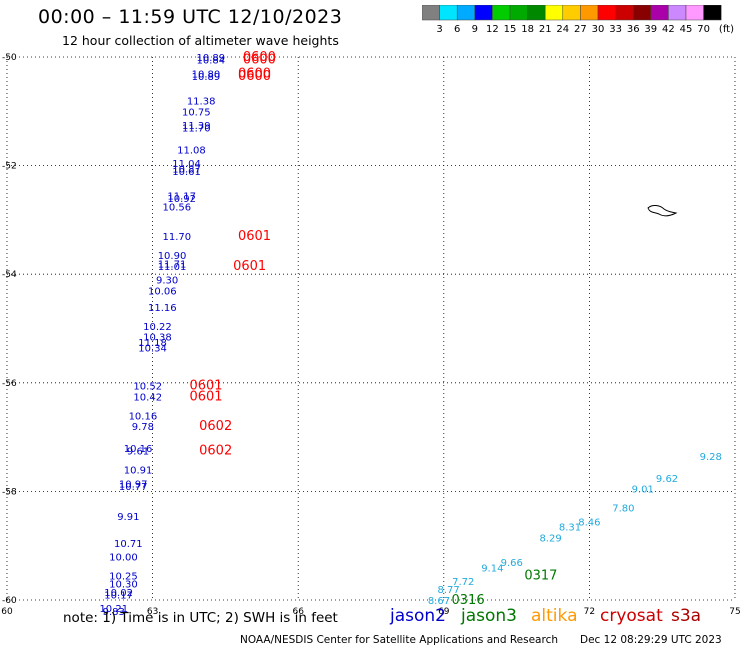 This screenshot has width=740, height=650. What do you see at coordinates (143, 427) in the screenshot?
I see `wave-height-label: 9.78` at bounding box center [143, 427].